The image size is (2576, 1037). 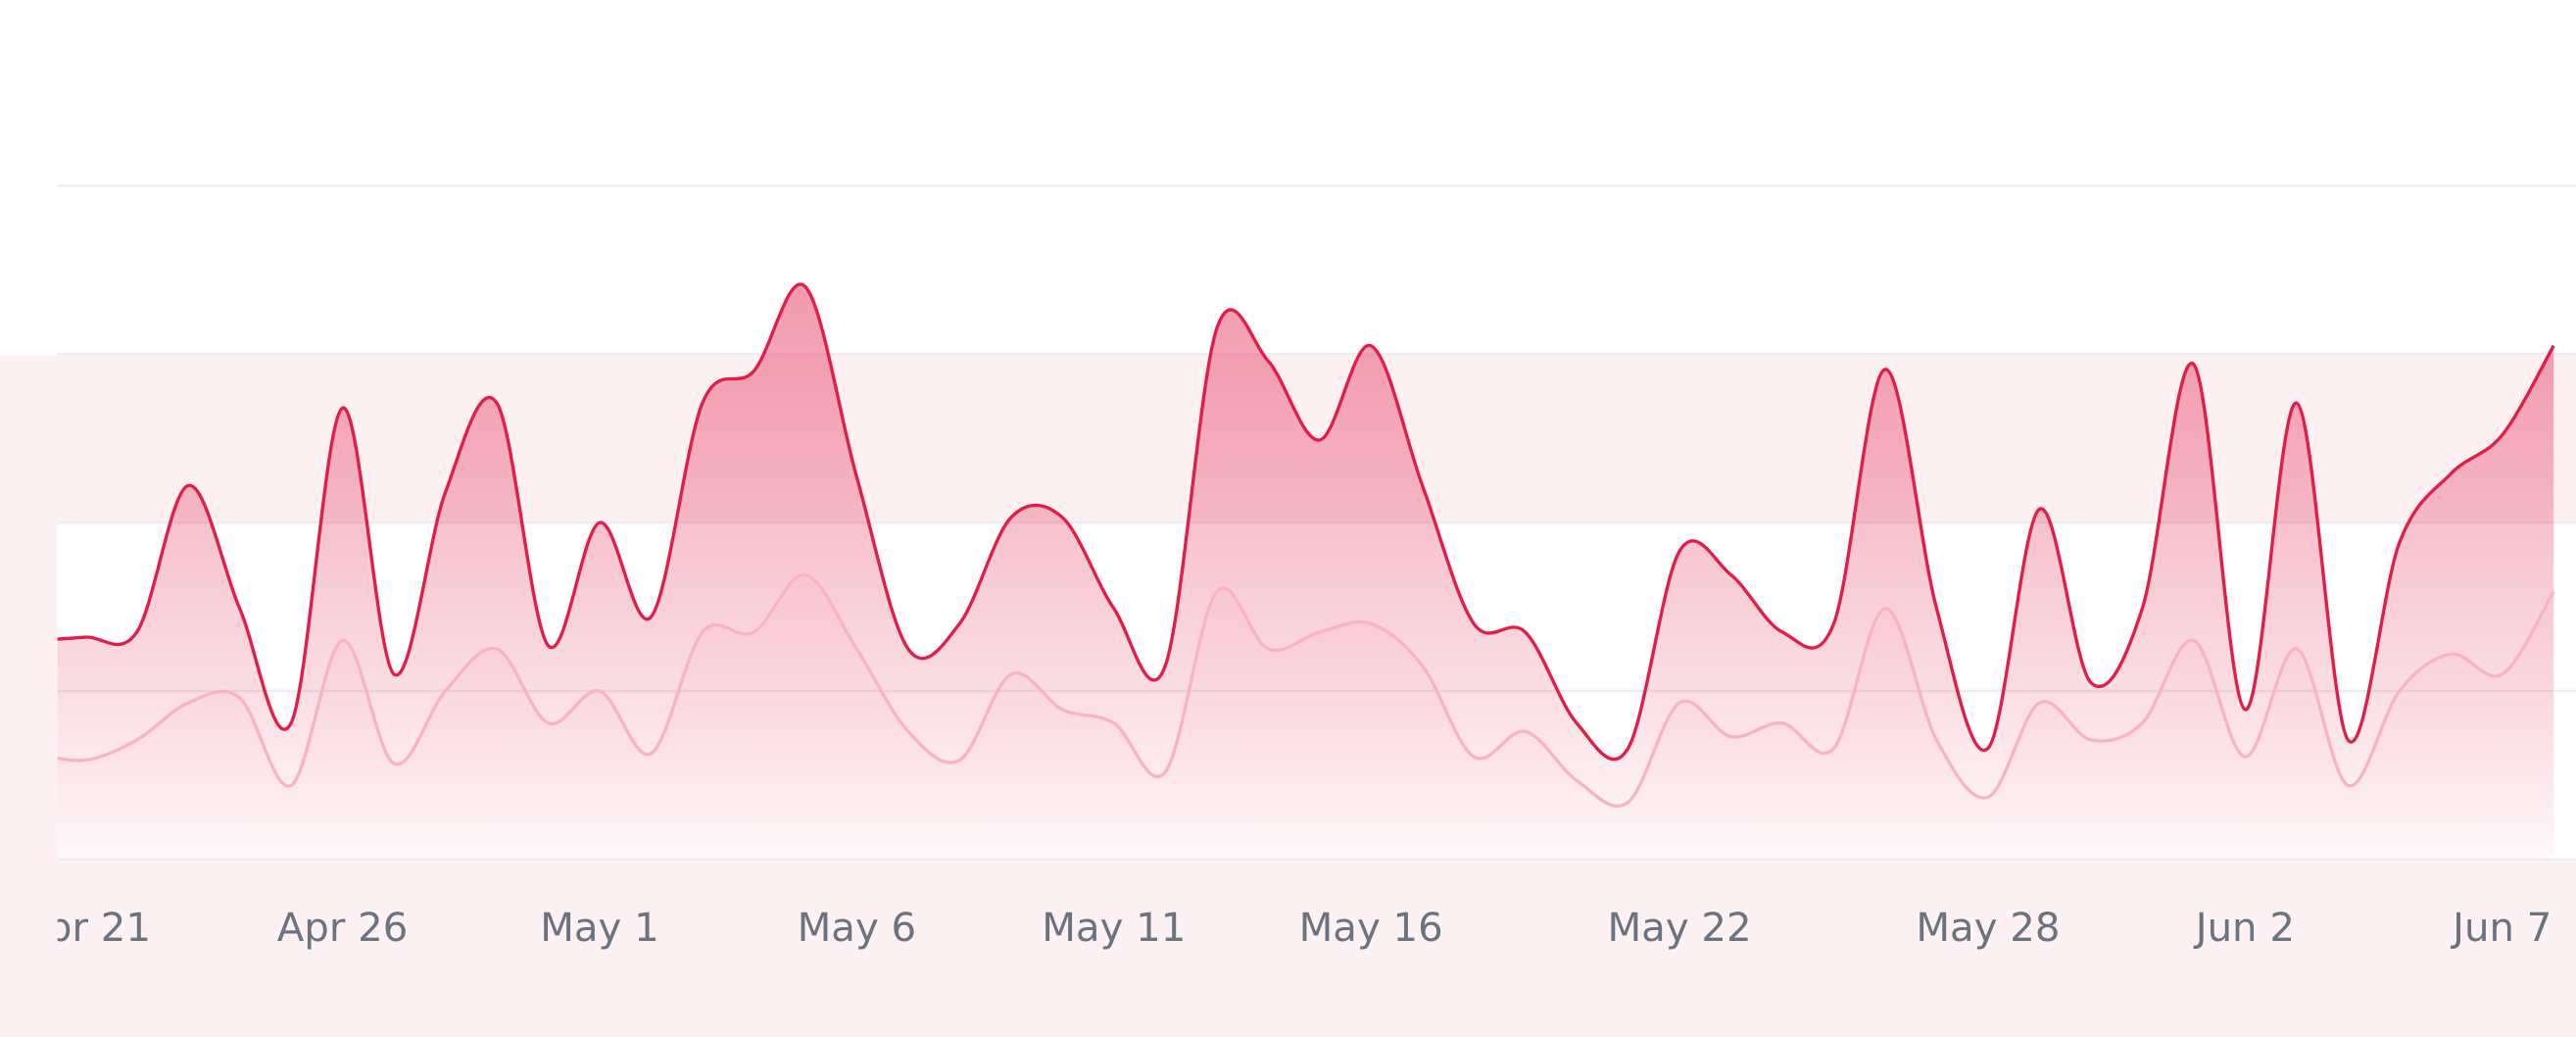 What do you see at coordinates (1679, 928) in the screenshot?
I see `x-tick-label: May 22` at bounding box center [1679, 928].